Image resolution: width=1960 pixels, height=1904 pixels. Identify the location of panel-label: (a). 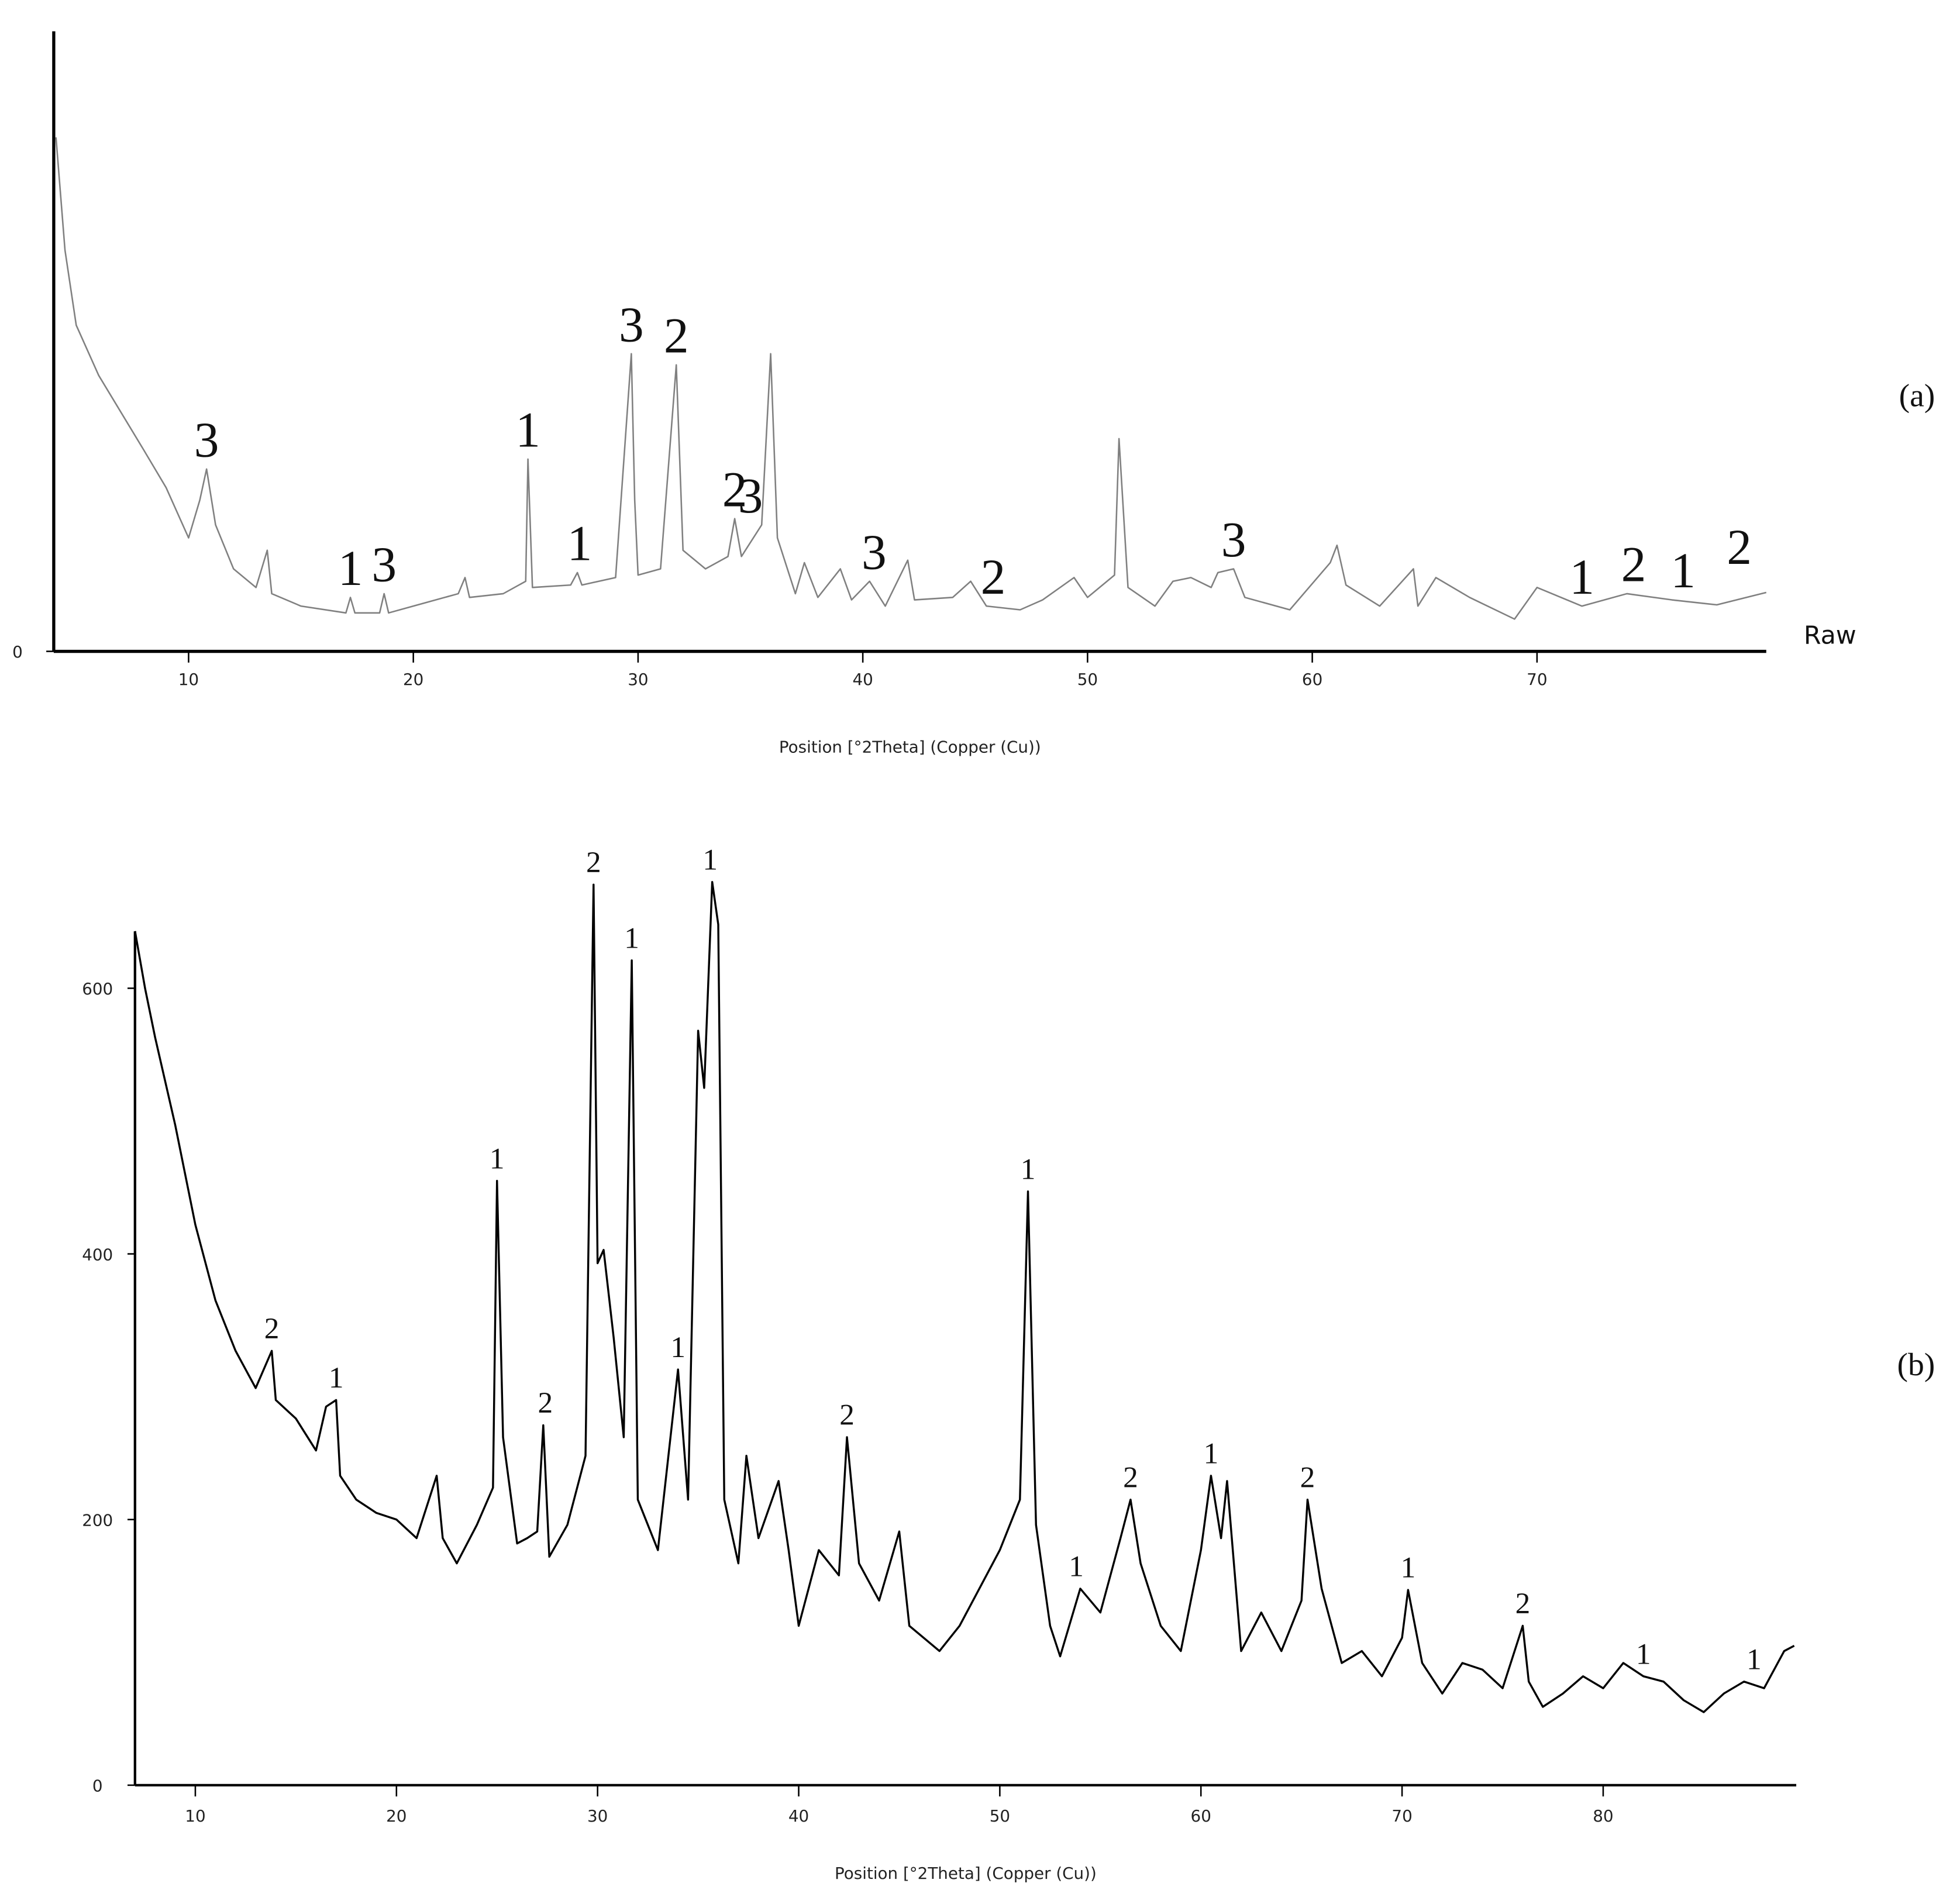
(1917, 396).